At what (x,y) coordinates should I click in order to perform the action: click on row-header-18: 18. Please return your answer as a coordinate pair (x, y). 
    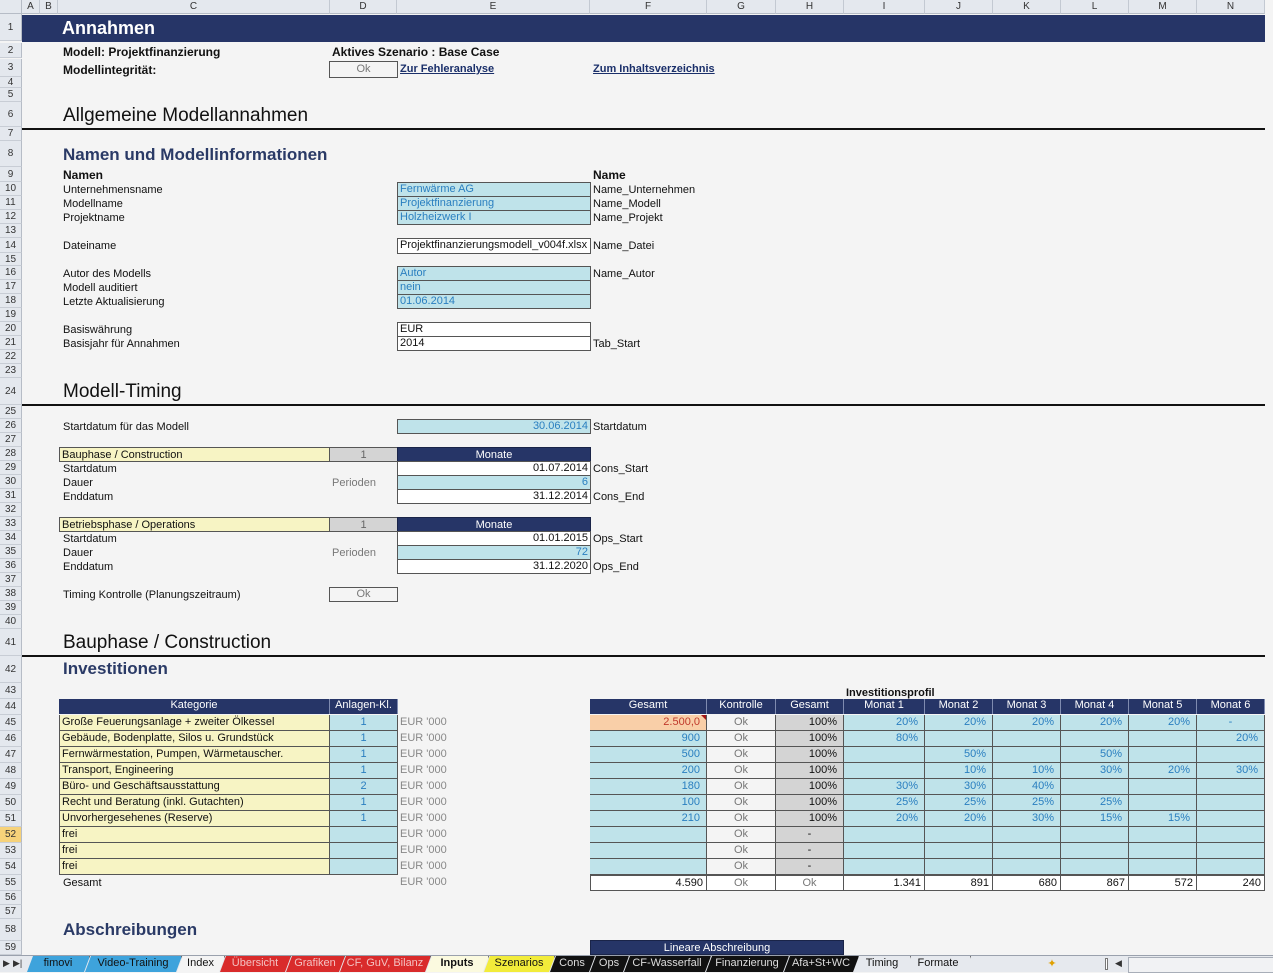
    Looking at the image, I should click on (11, 301).